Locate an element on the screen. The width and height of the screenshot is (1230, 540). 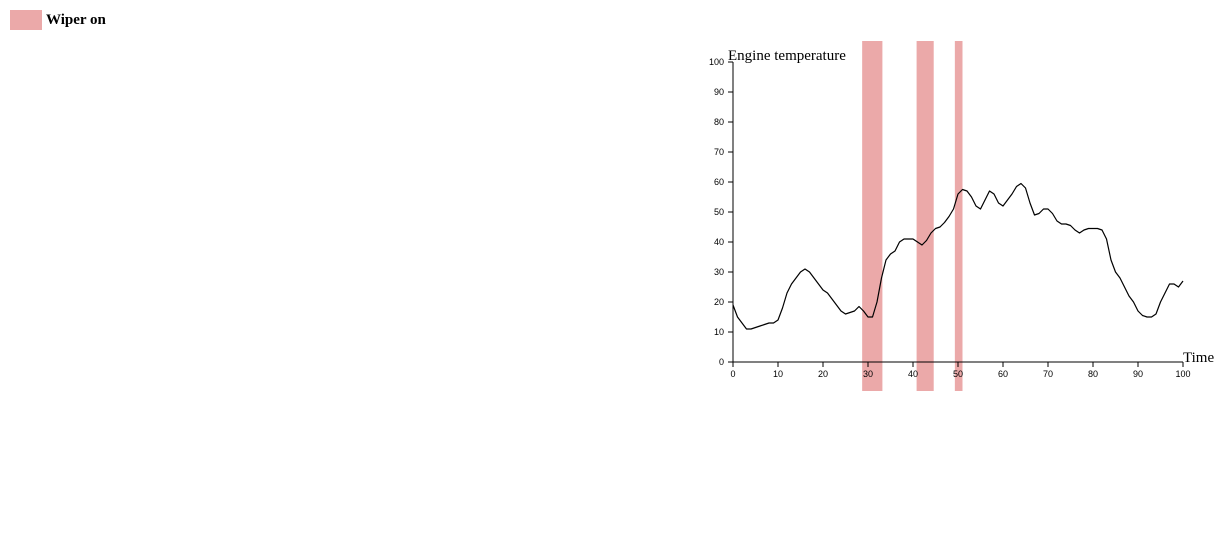
wiper-bands is located at coordinates (912, 216).